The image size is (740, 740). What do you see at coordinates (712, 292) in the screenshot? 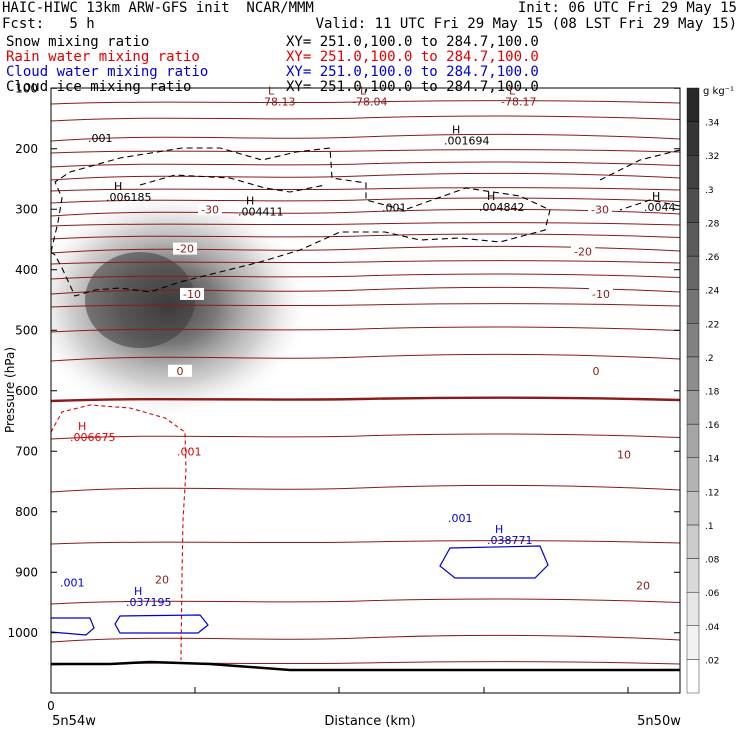
I see `colorbar-tick-label: .24` at bounding box center [712, 292].